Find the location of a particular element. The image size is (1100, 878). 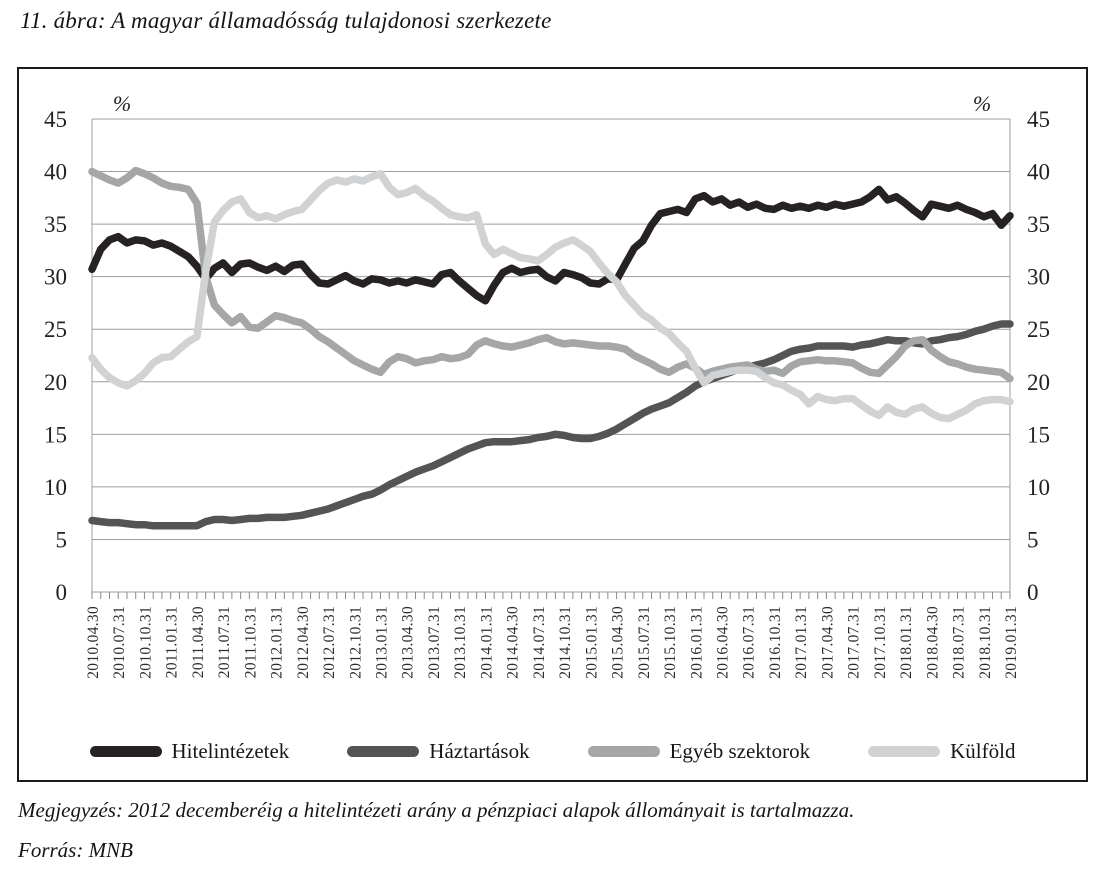

y-axis-tick-left-35: 35 is located at coordinates (55, 224).